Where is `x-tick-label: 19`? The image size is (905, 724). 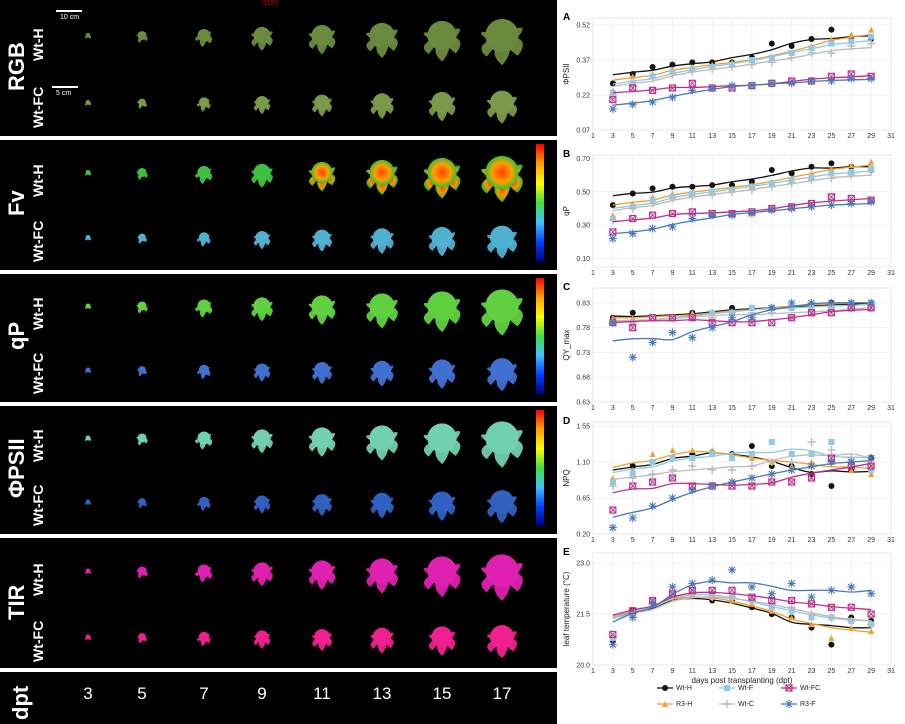 x-tick-label: 19 is located at coordinates (772, 136).